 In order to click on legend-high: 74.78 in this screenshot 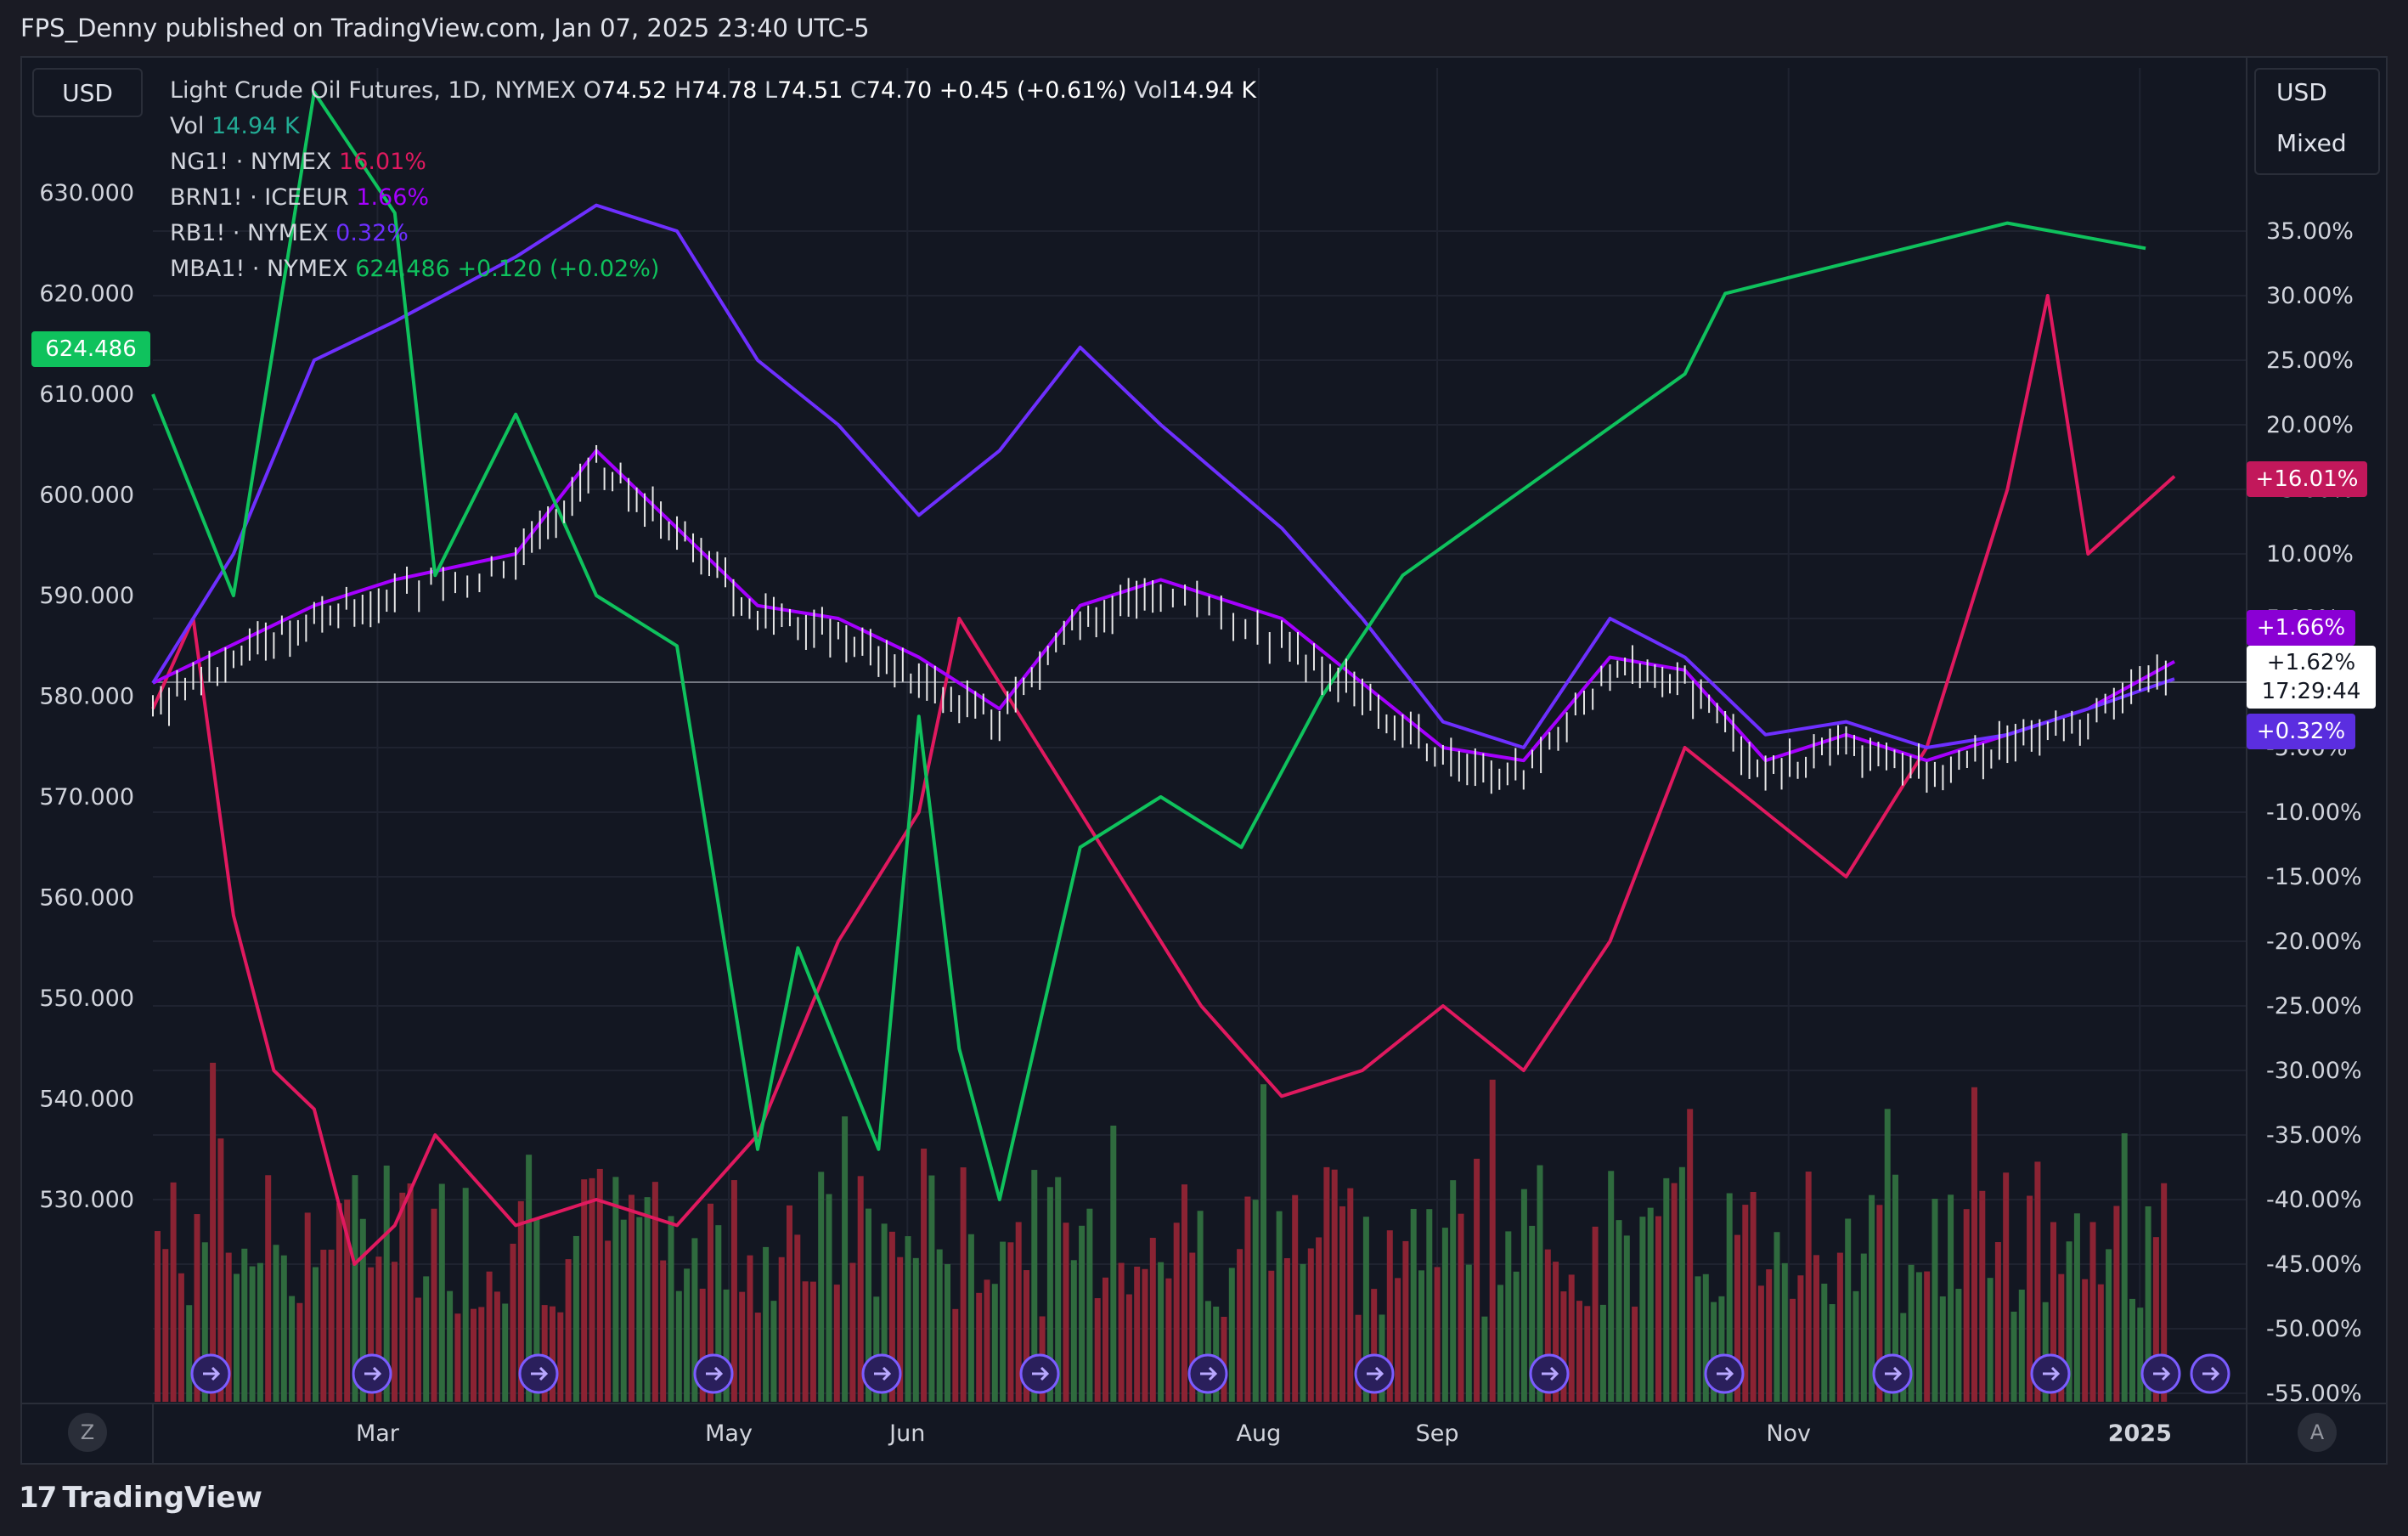, I will do `click(725, 90)`.